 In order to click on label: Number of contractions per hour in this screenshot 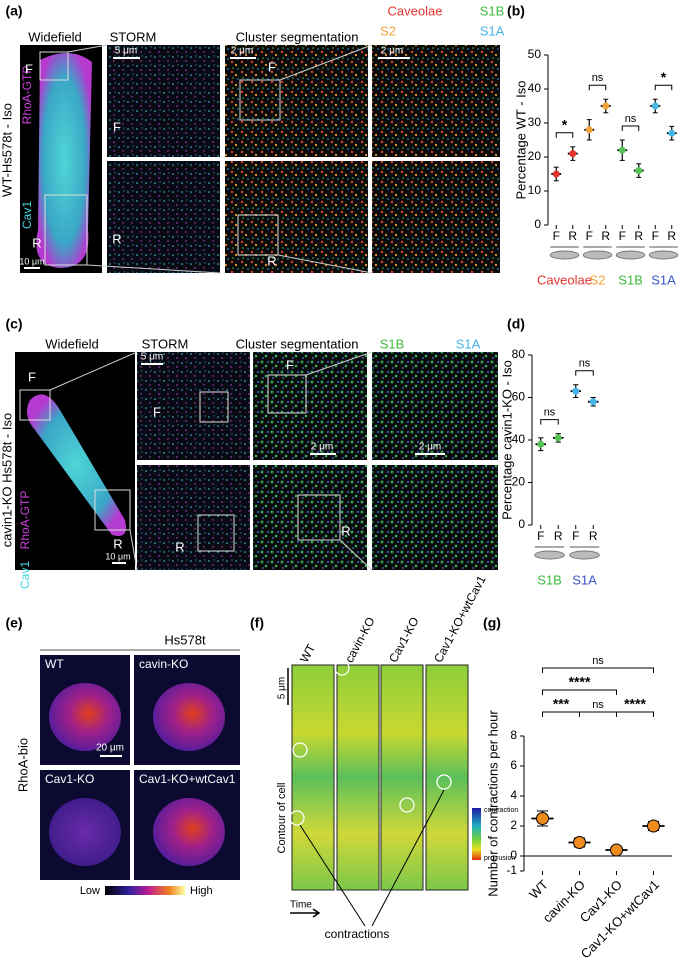, I will do `click(492, 803)`.